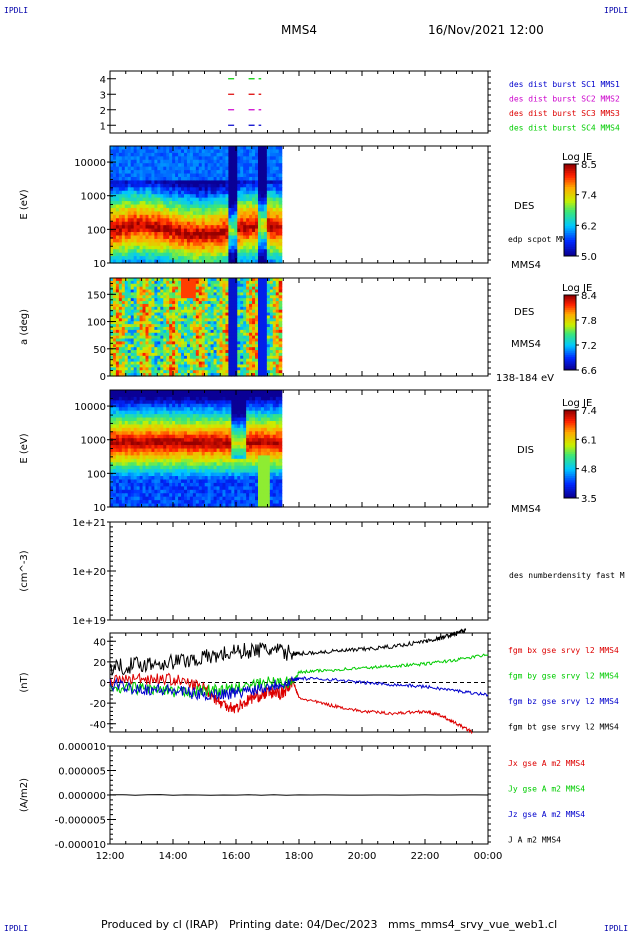 The height and width of the screenshot is (934, 630). What do you see at coordinates (589, 371) in the screenshot?
I see `colorbar-tick-label: 6.6` at bounding box center [589, 371].